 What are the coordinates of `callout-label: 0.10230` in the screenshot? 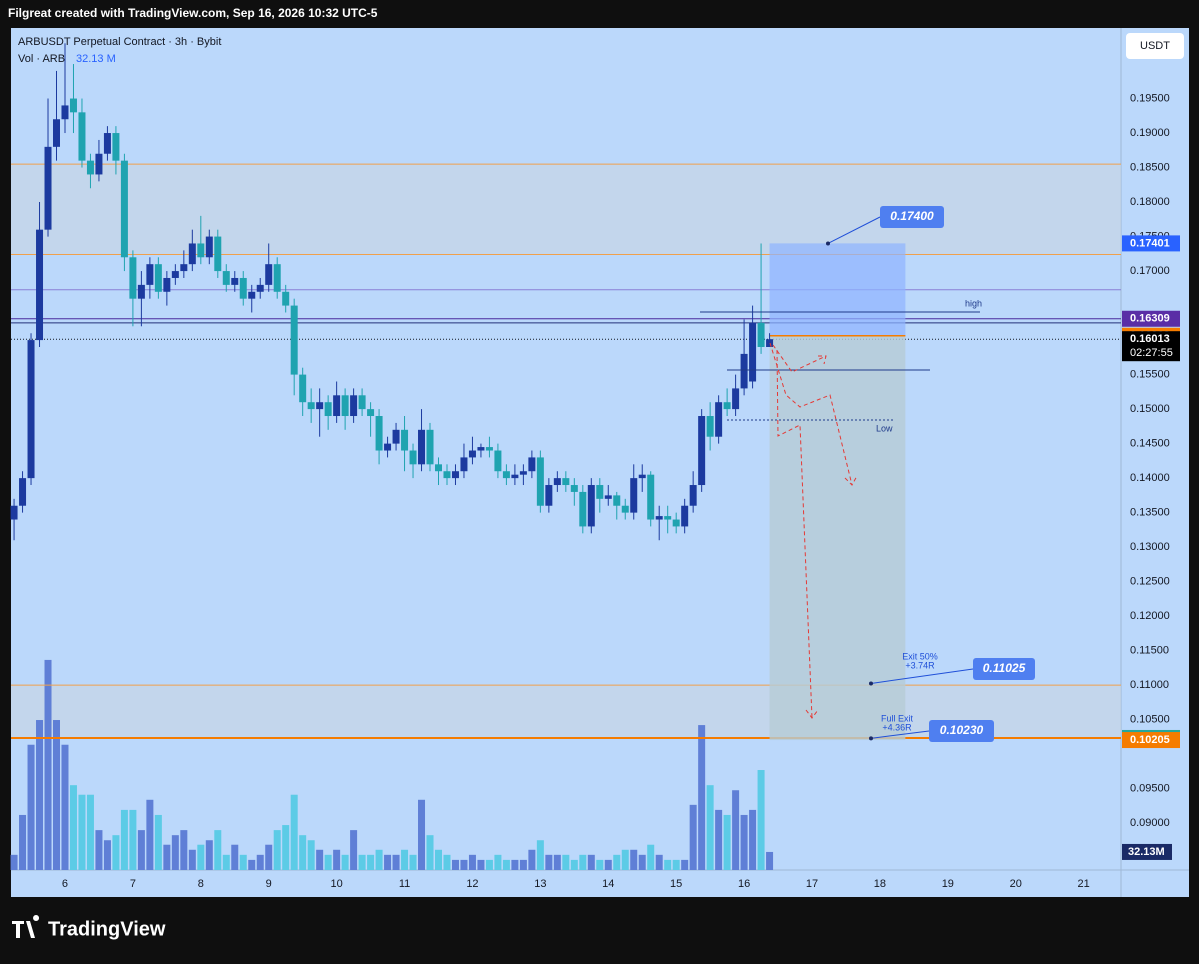 It's located at (962, 730).